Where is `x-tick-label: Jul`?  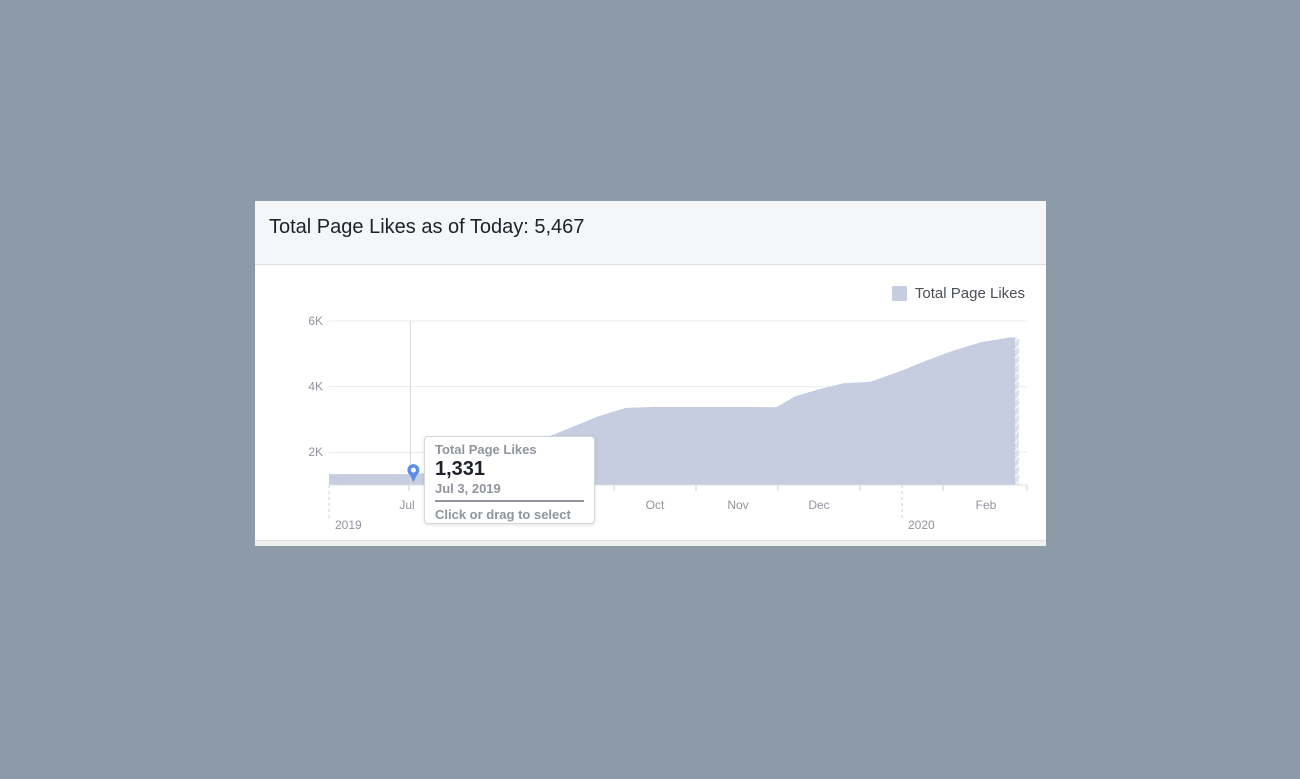 x-tick-label: Jul is located at coordinates (406, 505).